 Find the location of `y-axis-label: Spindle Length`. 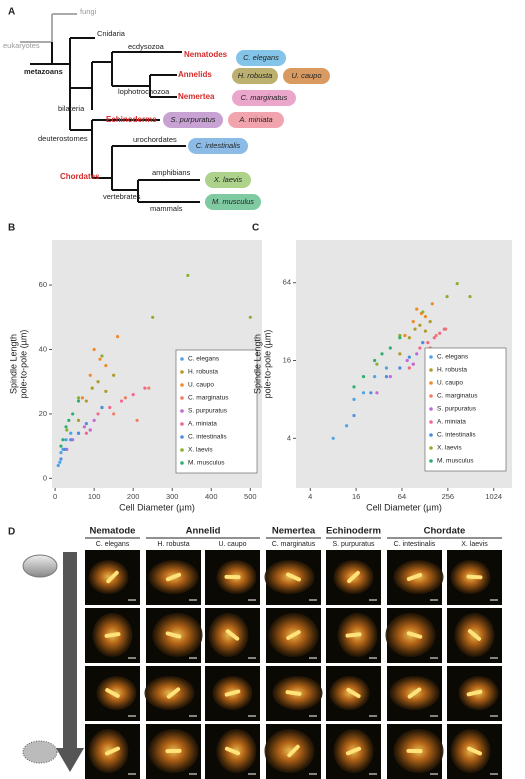

y-axis-label: Spindle Length is located at coordinates (257, 364).